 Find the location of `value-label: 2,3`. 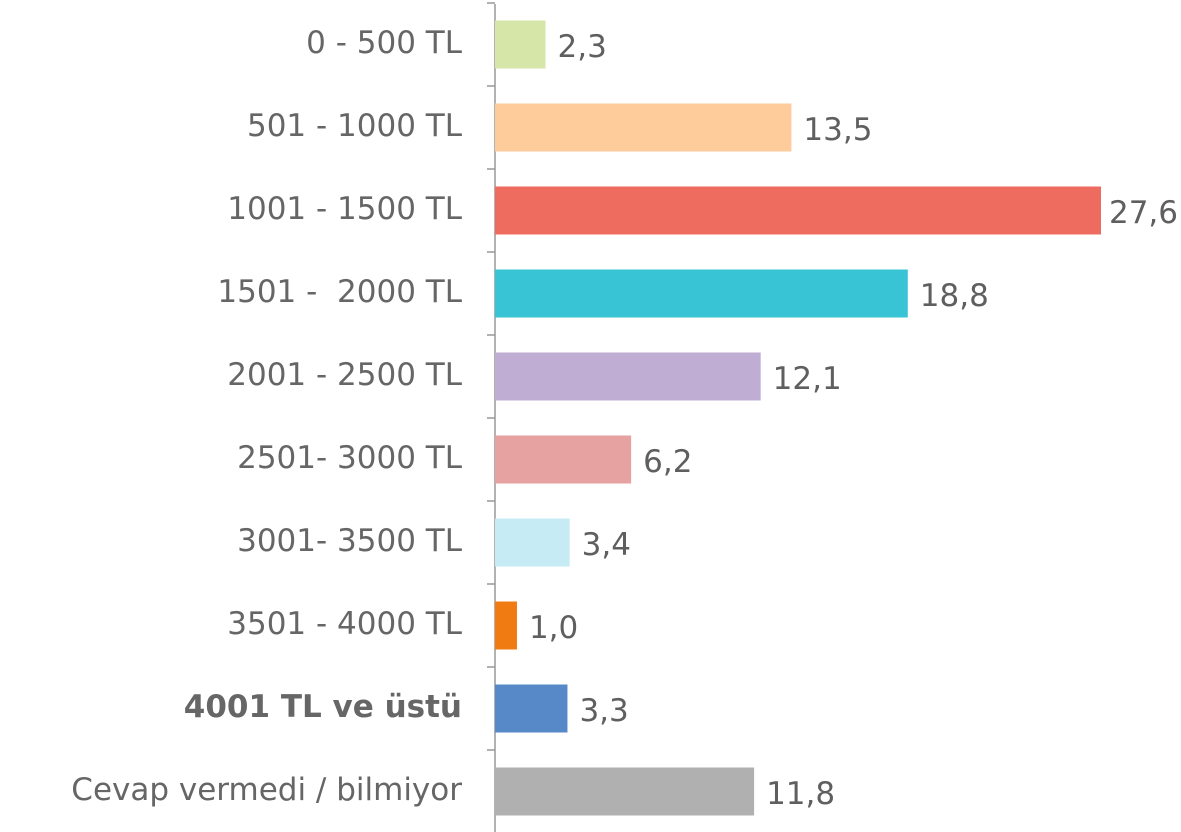

value-label: 2,3 is located at coordinates (582, 47).